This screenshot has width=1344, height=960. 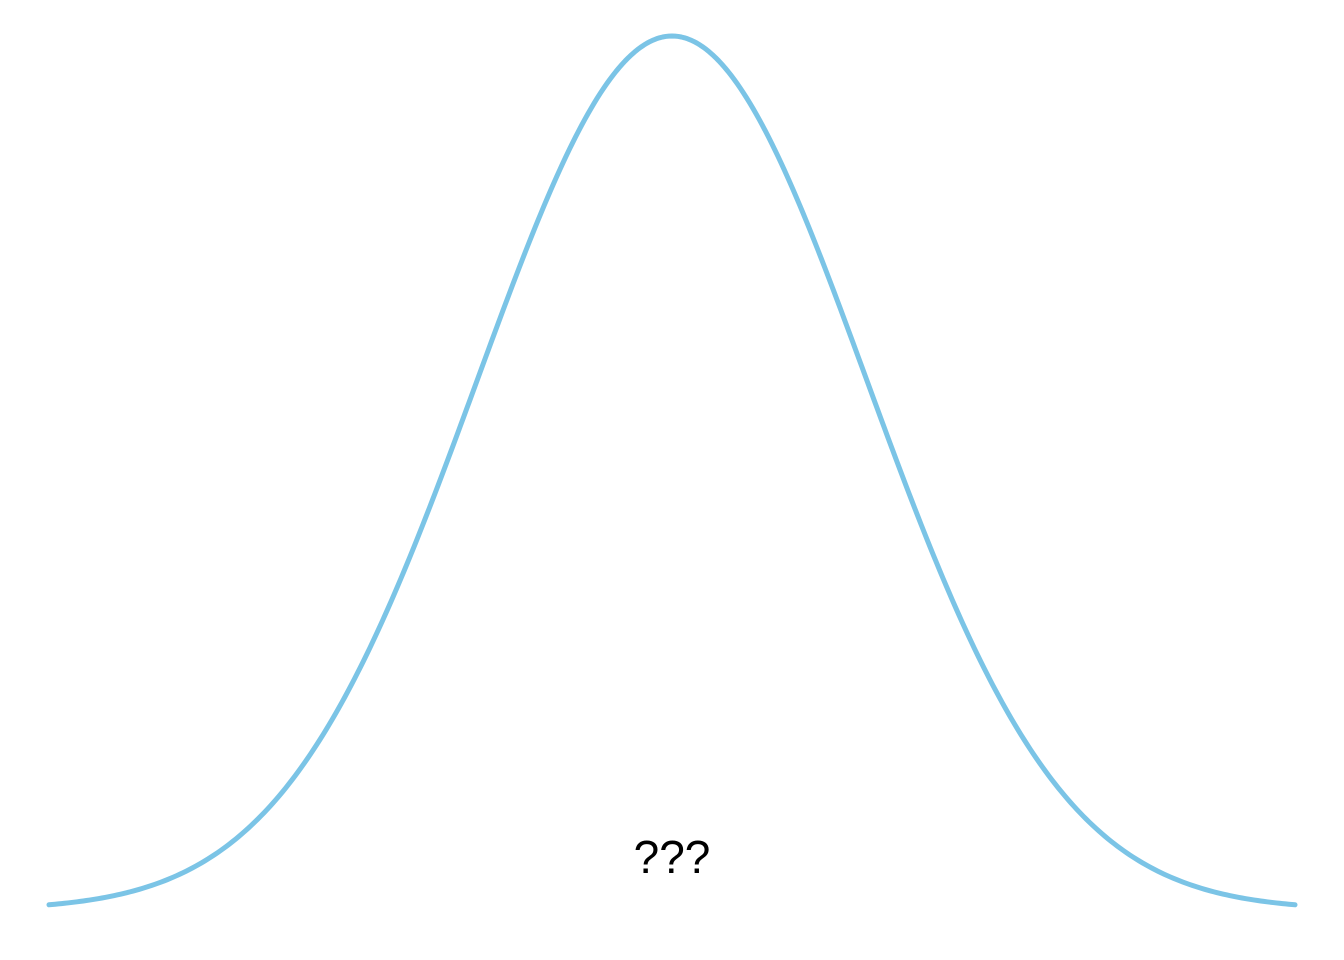 I want to click on annotation-label: ???, so click(x=672, y=857).